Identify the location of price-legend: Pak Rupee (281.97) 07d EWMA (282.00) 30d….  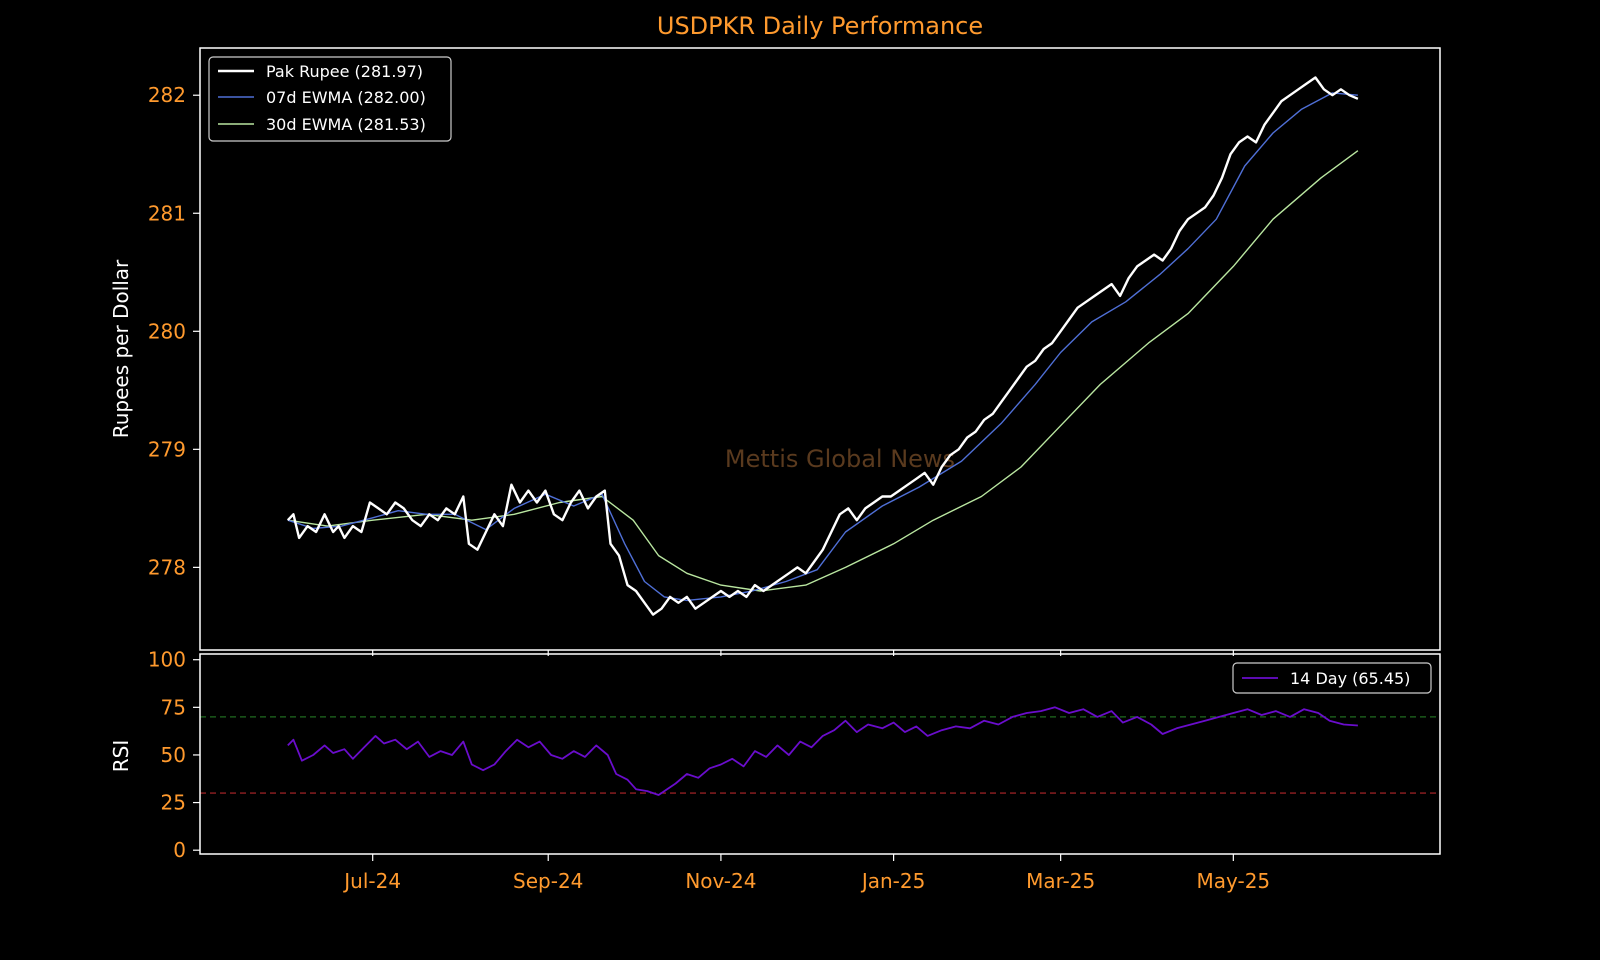
(330, 99).